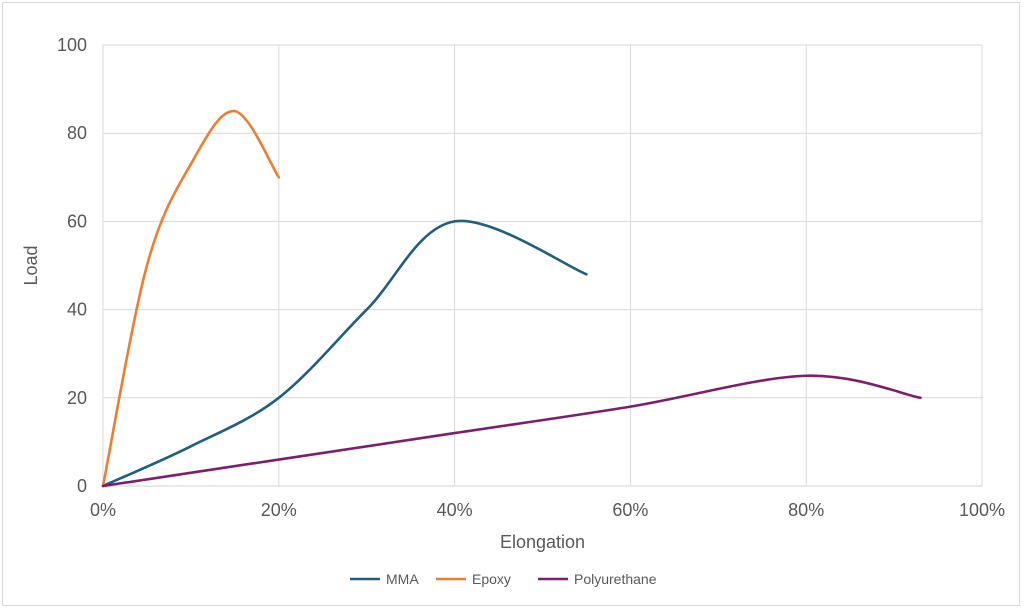 The width and height of the screenshot is (1024, 612). I want to click on legend: MMA Epoxy Polyurethane, so click(503, 579).